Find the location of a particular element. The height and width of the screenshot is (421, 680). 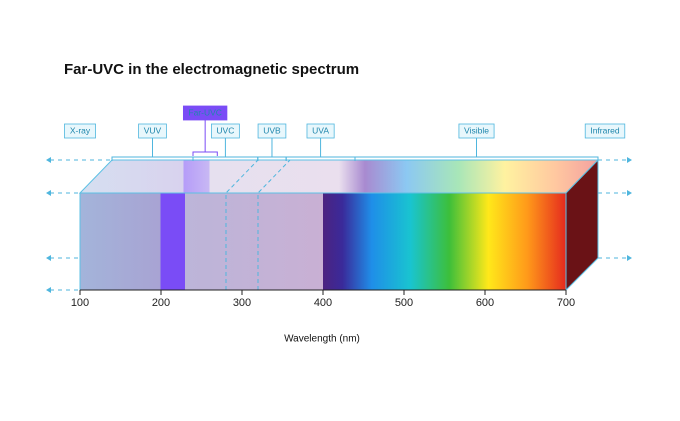

tick-label: 100 is located at coordinates (80, 303).